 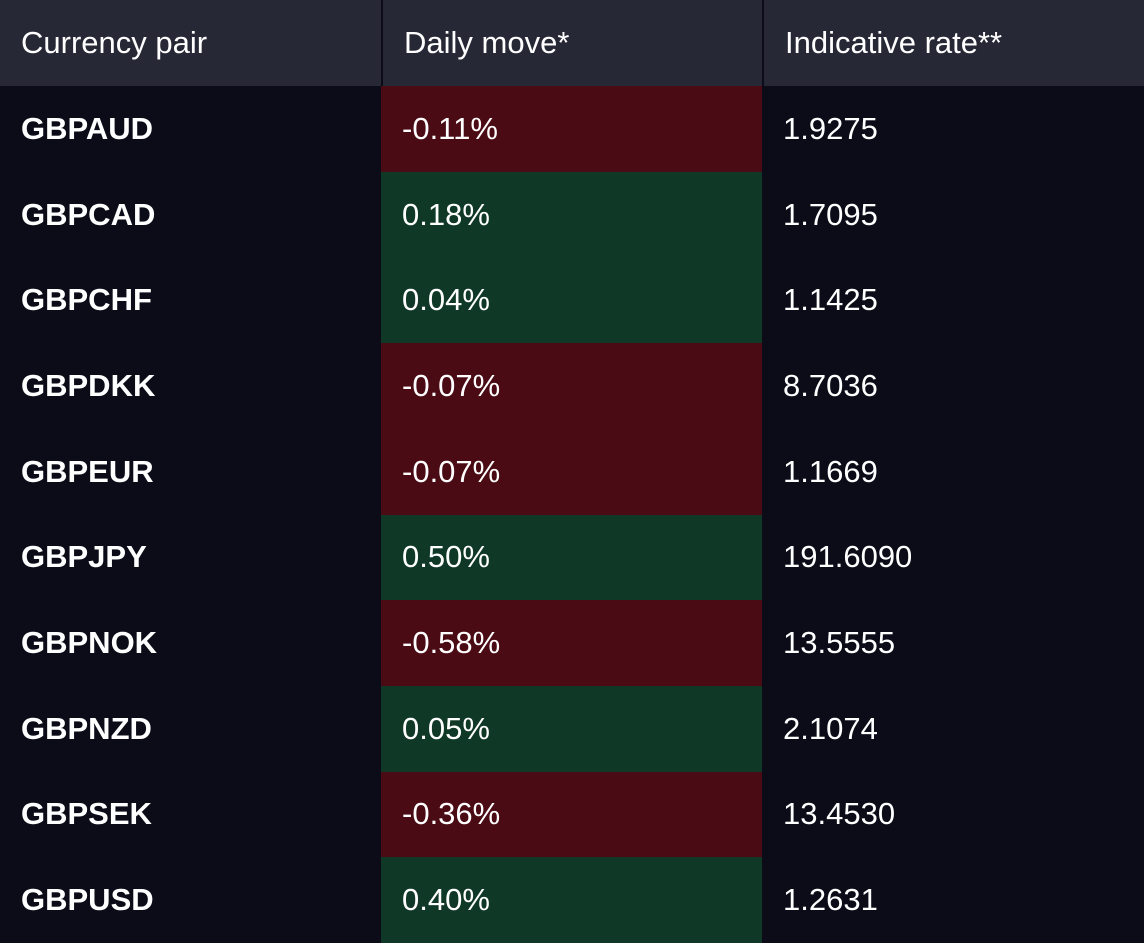 I want to click on indicative-rate-cell: 1.1425, so click(x=953, y=300).